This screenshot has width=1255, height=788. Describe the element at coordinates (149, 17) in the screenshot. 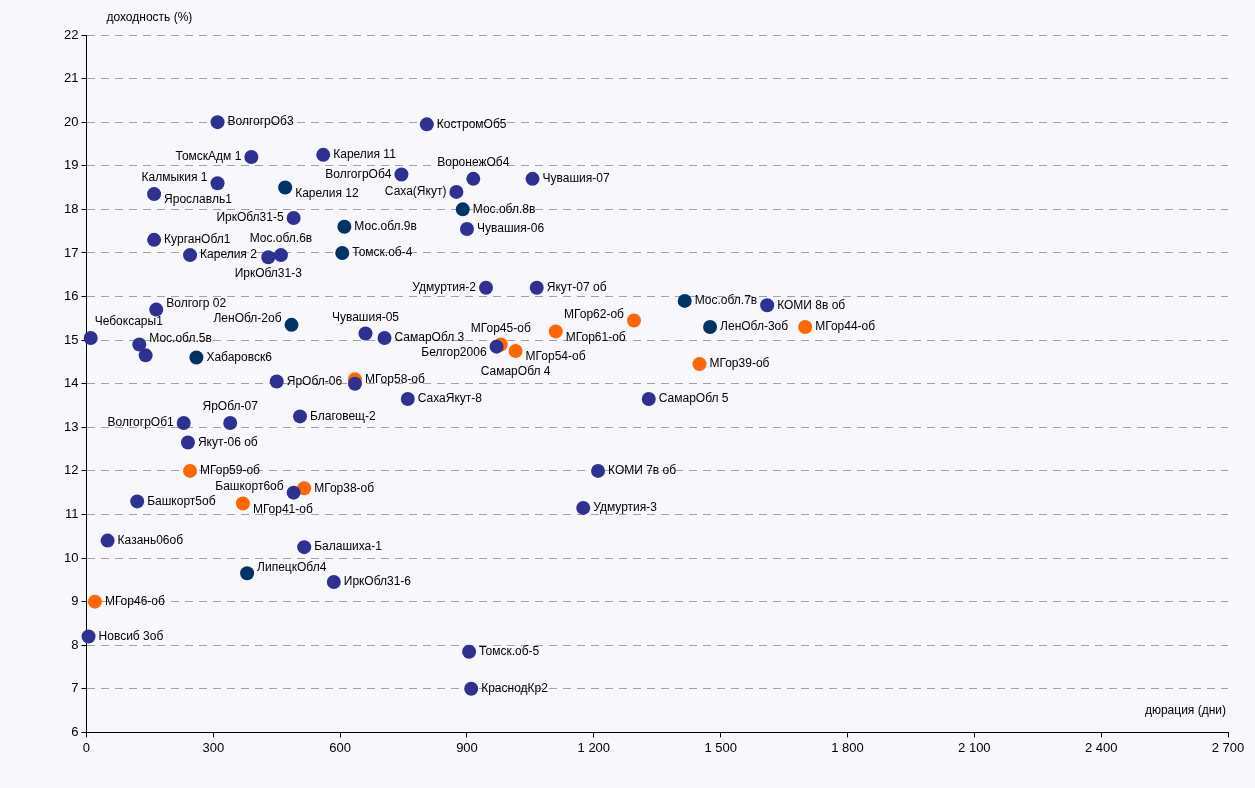

I see `y-axis-title: доходность (%)` at that location.